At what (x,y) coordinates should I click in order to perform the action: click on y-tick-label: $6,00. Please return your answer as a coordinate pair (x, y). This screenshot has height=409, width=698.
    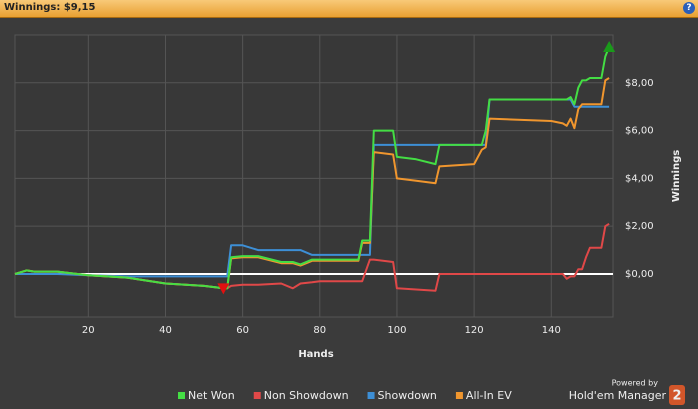
    Looking at the image, I should click on (639, 131).